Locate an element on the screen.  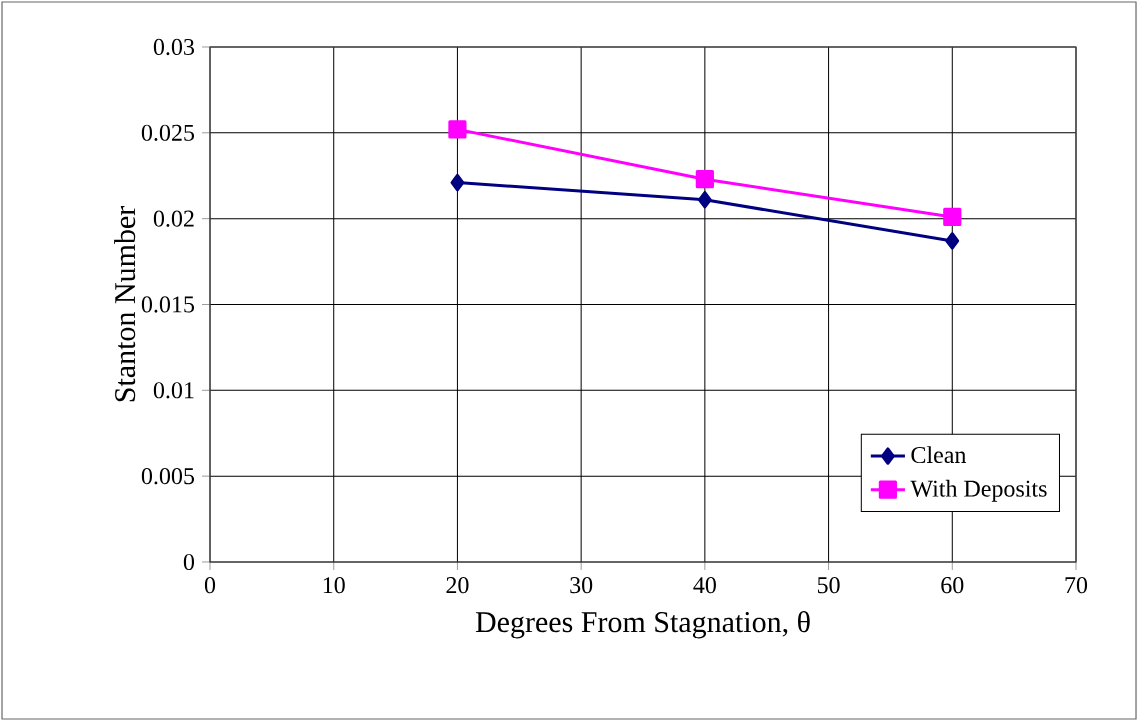
x-tick-label: 30 is located at coordinates (581, 585).